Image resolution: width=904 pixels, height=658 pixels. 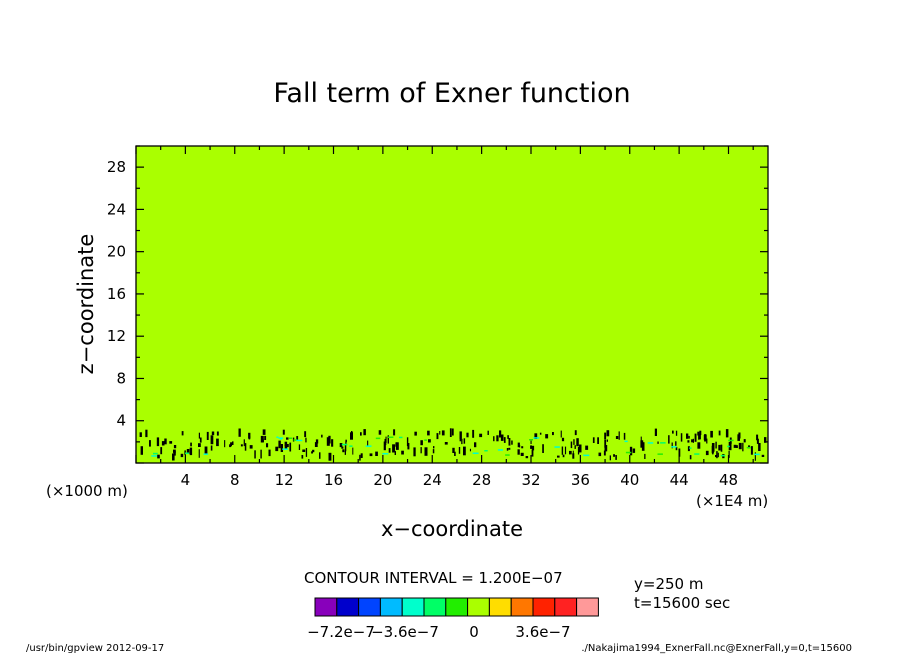 I want to click on colorbar, so click(x=456, y=607).